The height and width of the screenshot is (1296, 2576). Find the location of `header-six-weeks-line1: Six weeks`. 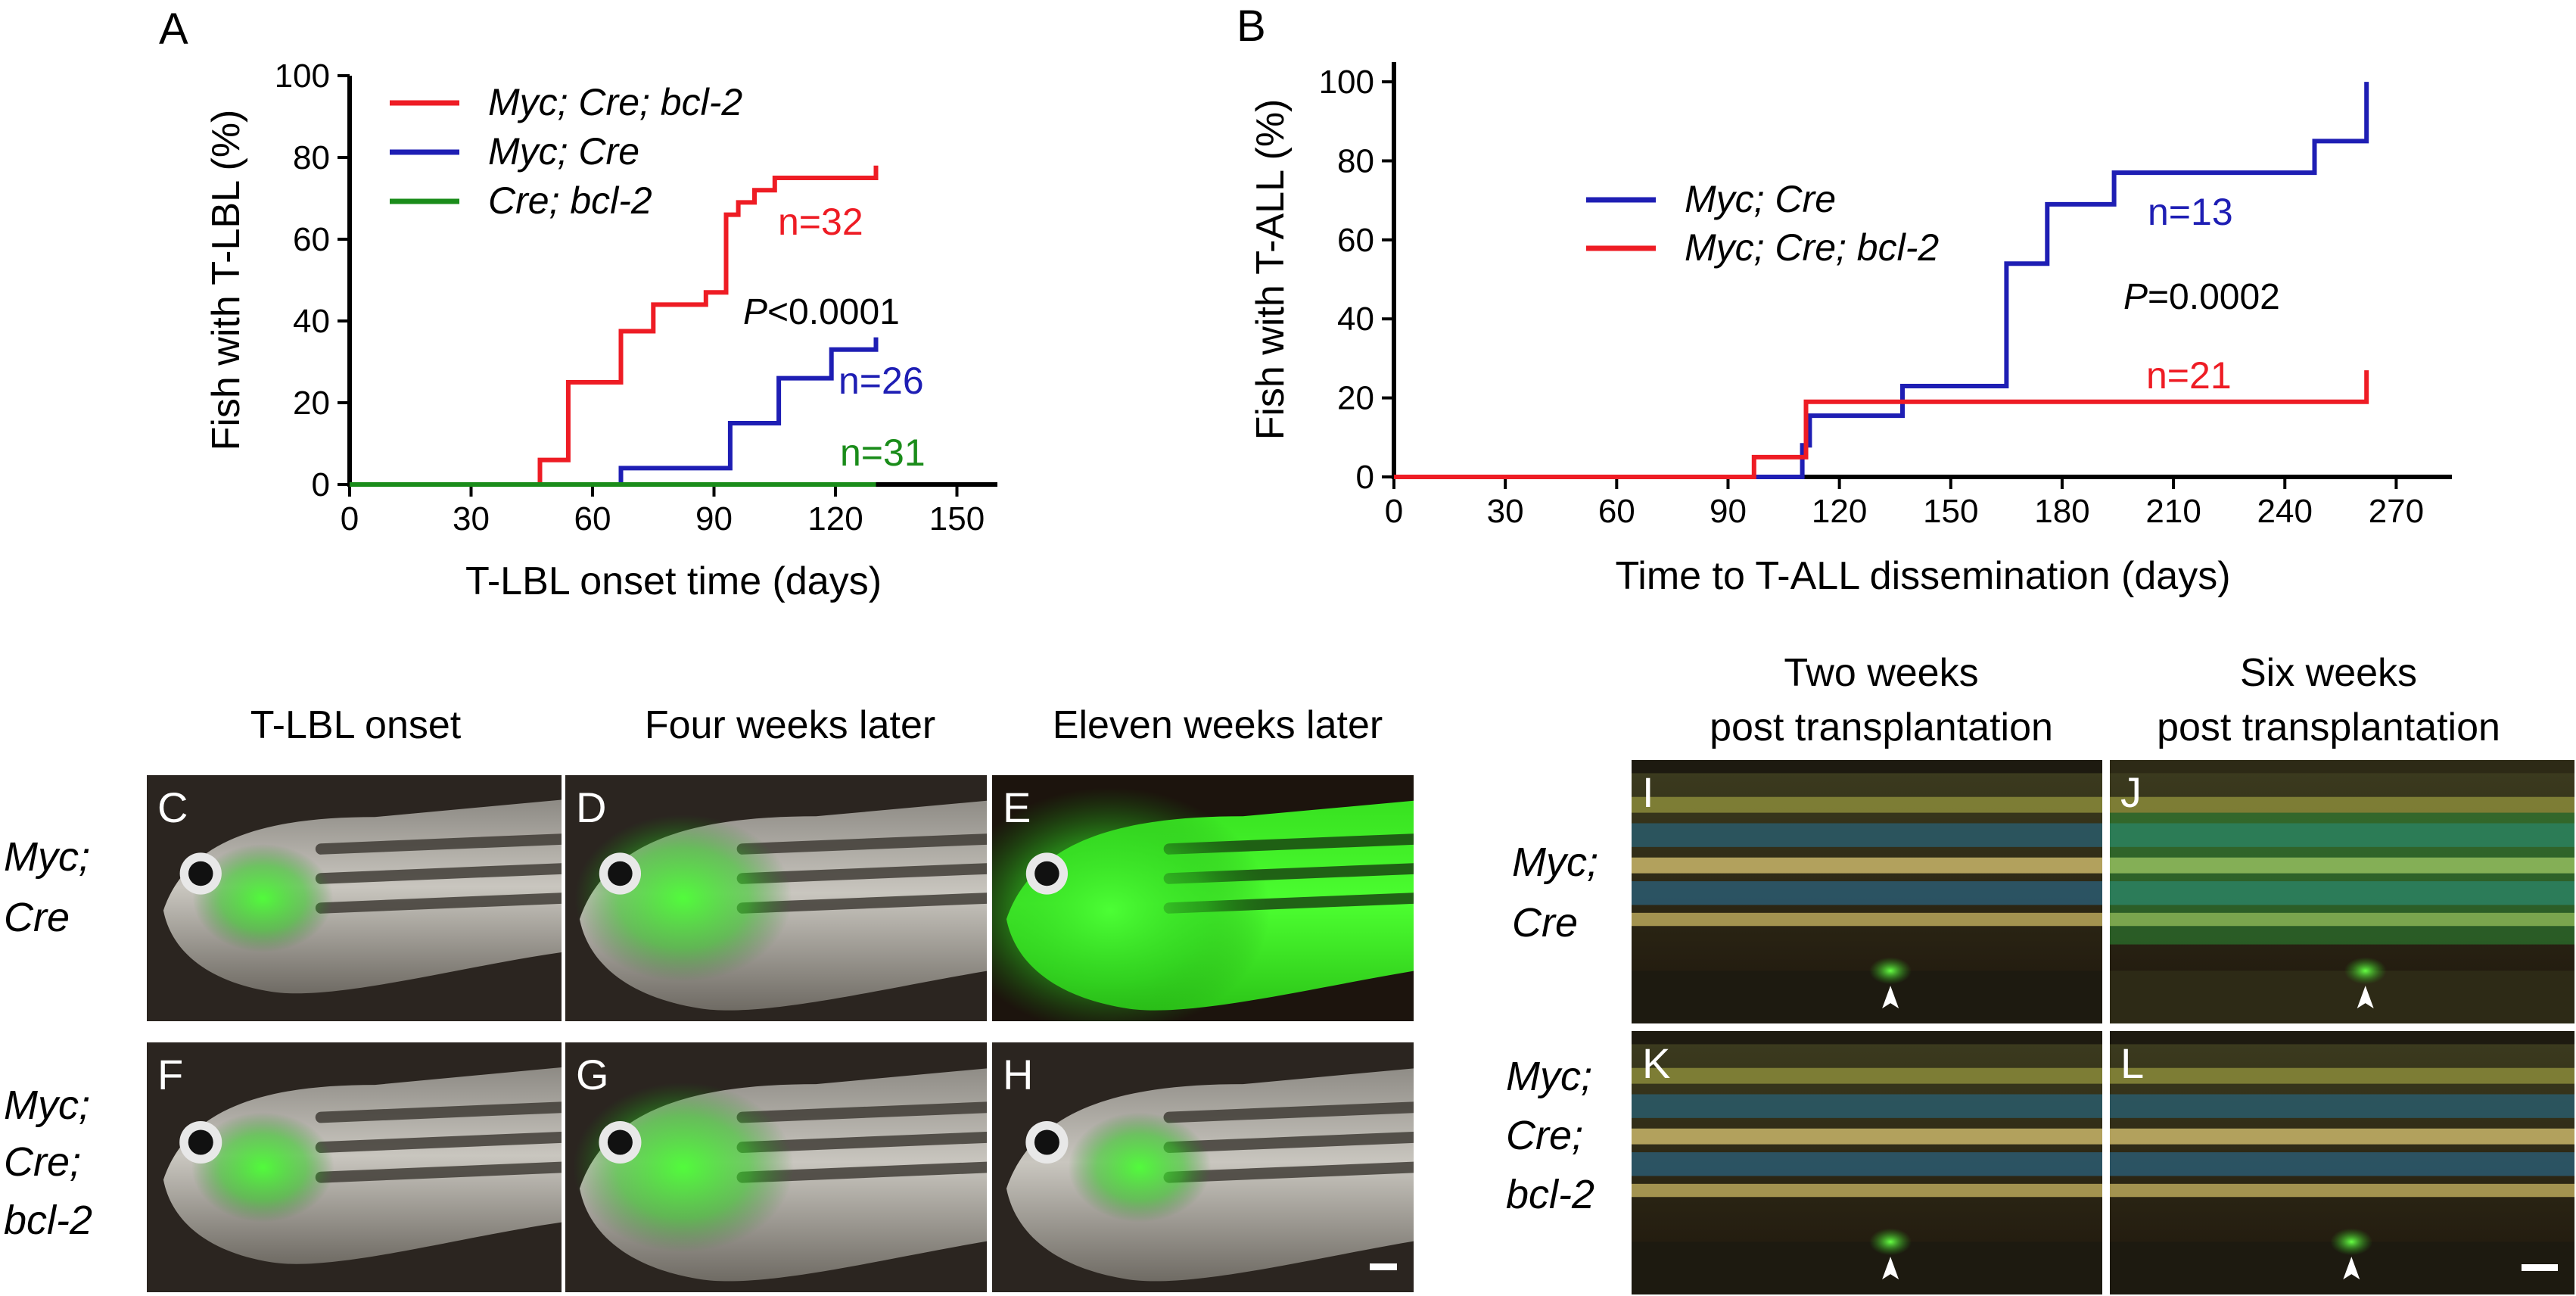

header-six-weeks-line1: Six weeks is located at coordinates (2328, 673).